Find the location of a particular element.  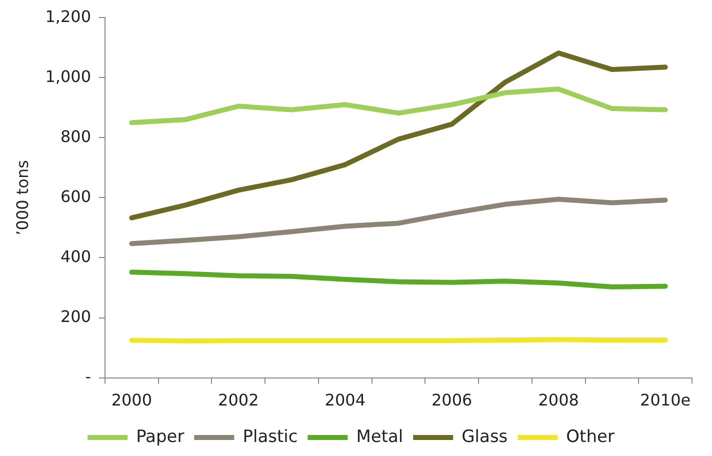

x-tick-label: 2010e is located at coordinates (665, 400).